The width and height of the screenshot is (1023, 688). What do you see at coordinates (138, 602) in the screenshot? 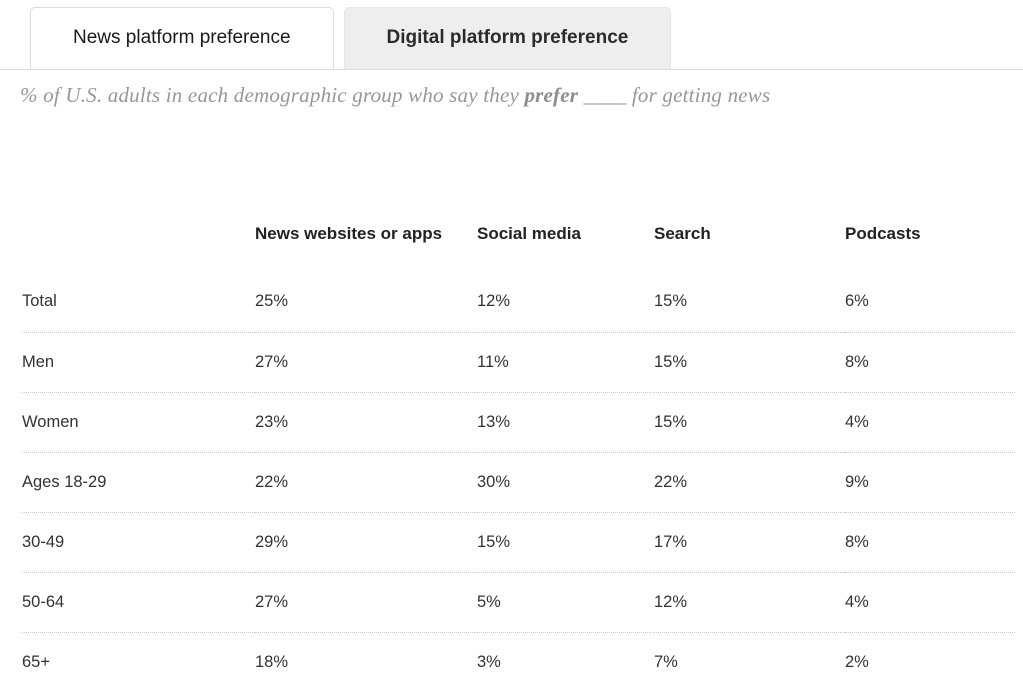
I see `row-label: 50-64` at bounding box center [138, 602].